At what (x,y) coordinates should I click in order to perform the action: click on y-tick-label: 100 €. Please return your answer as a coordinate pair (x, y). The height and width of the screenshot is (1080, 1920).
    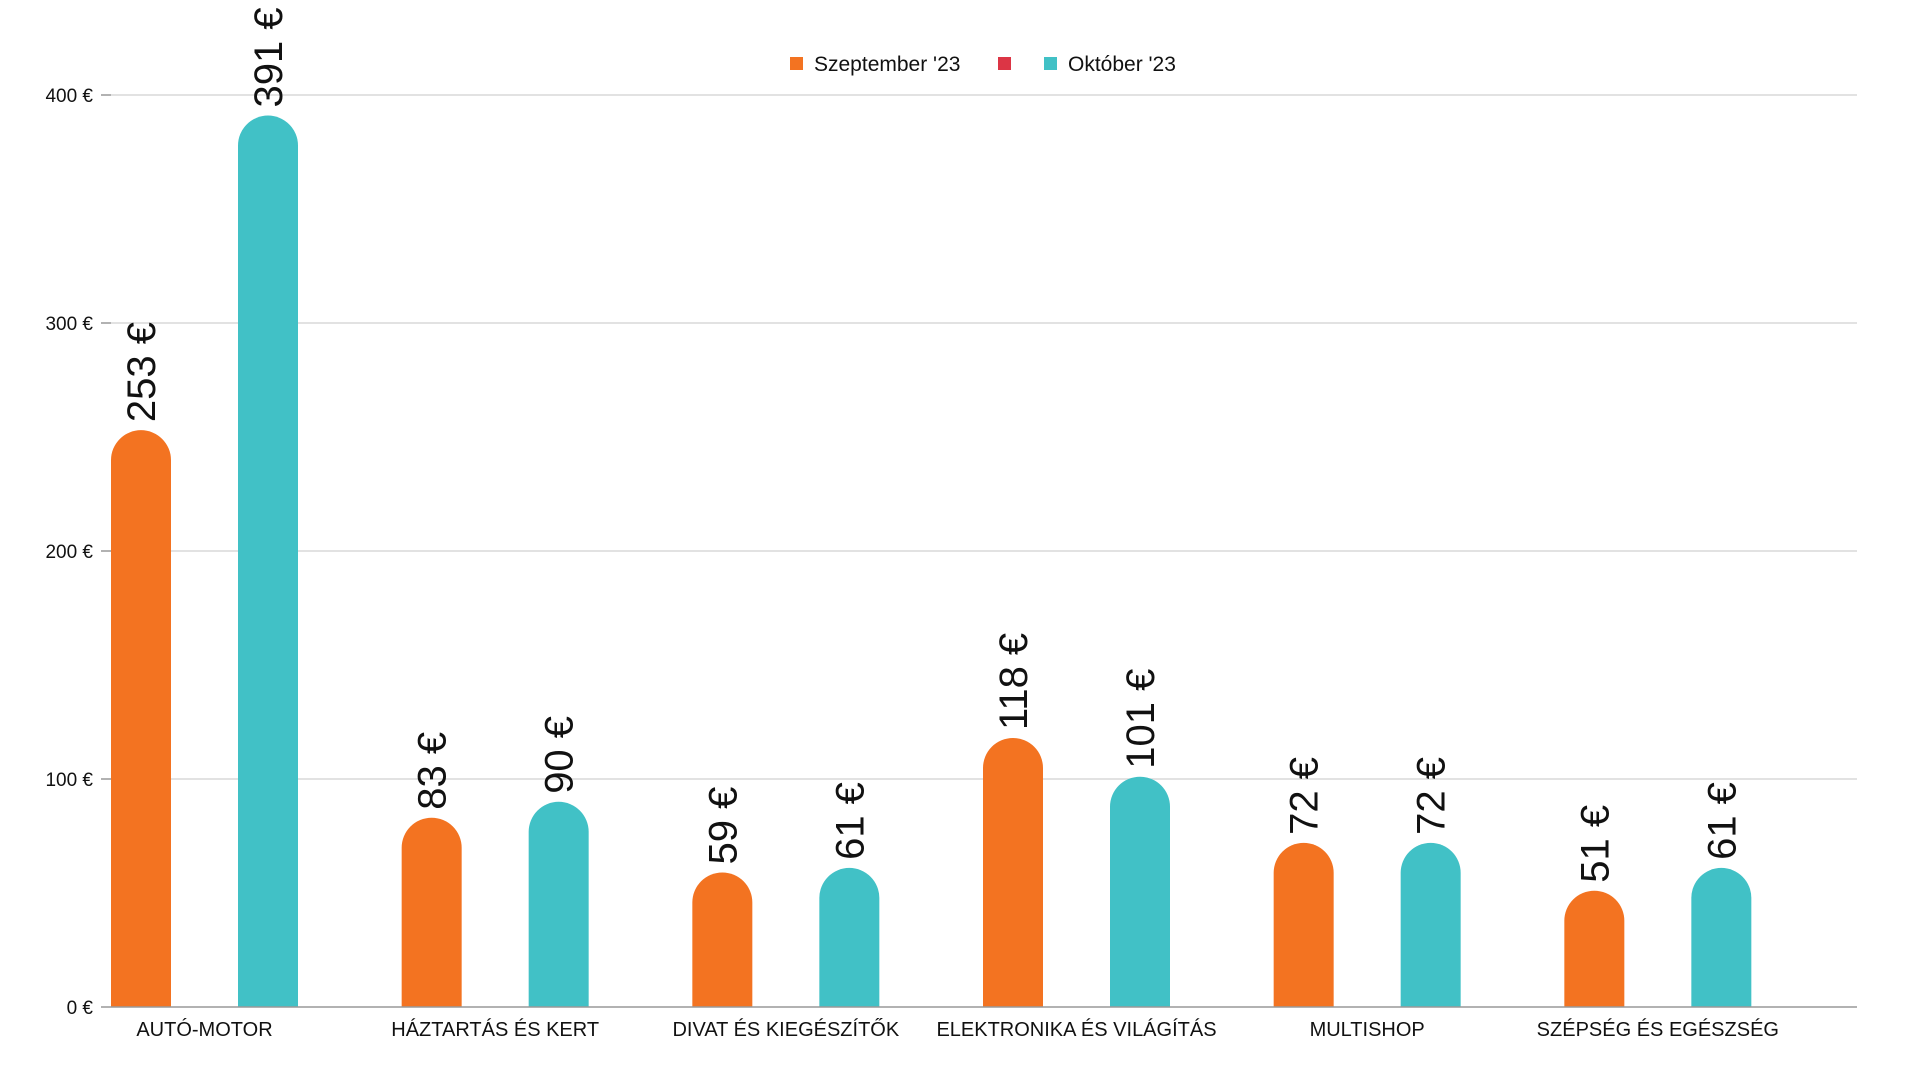
    Looking at the image, I should click on (69, 780).